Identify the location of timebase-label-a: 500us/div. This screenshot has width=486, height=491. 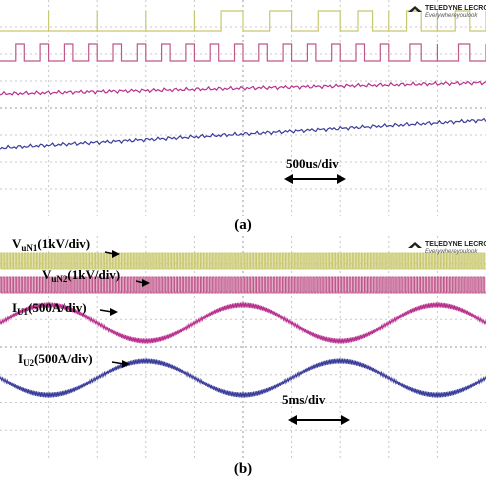
(312, 163).